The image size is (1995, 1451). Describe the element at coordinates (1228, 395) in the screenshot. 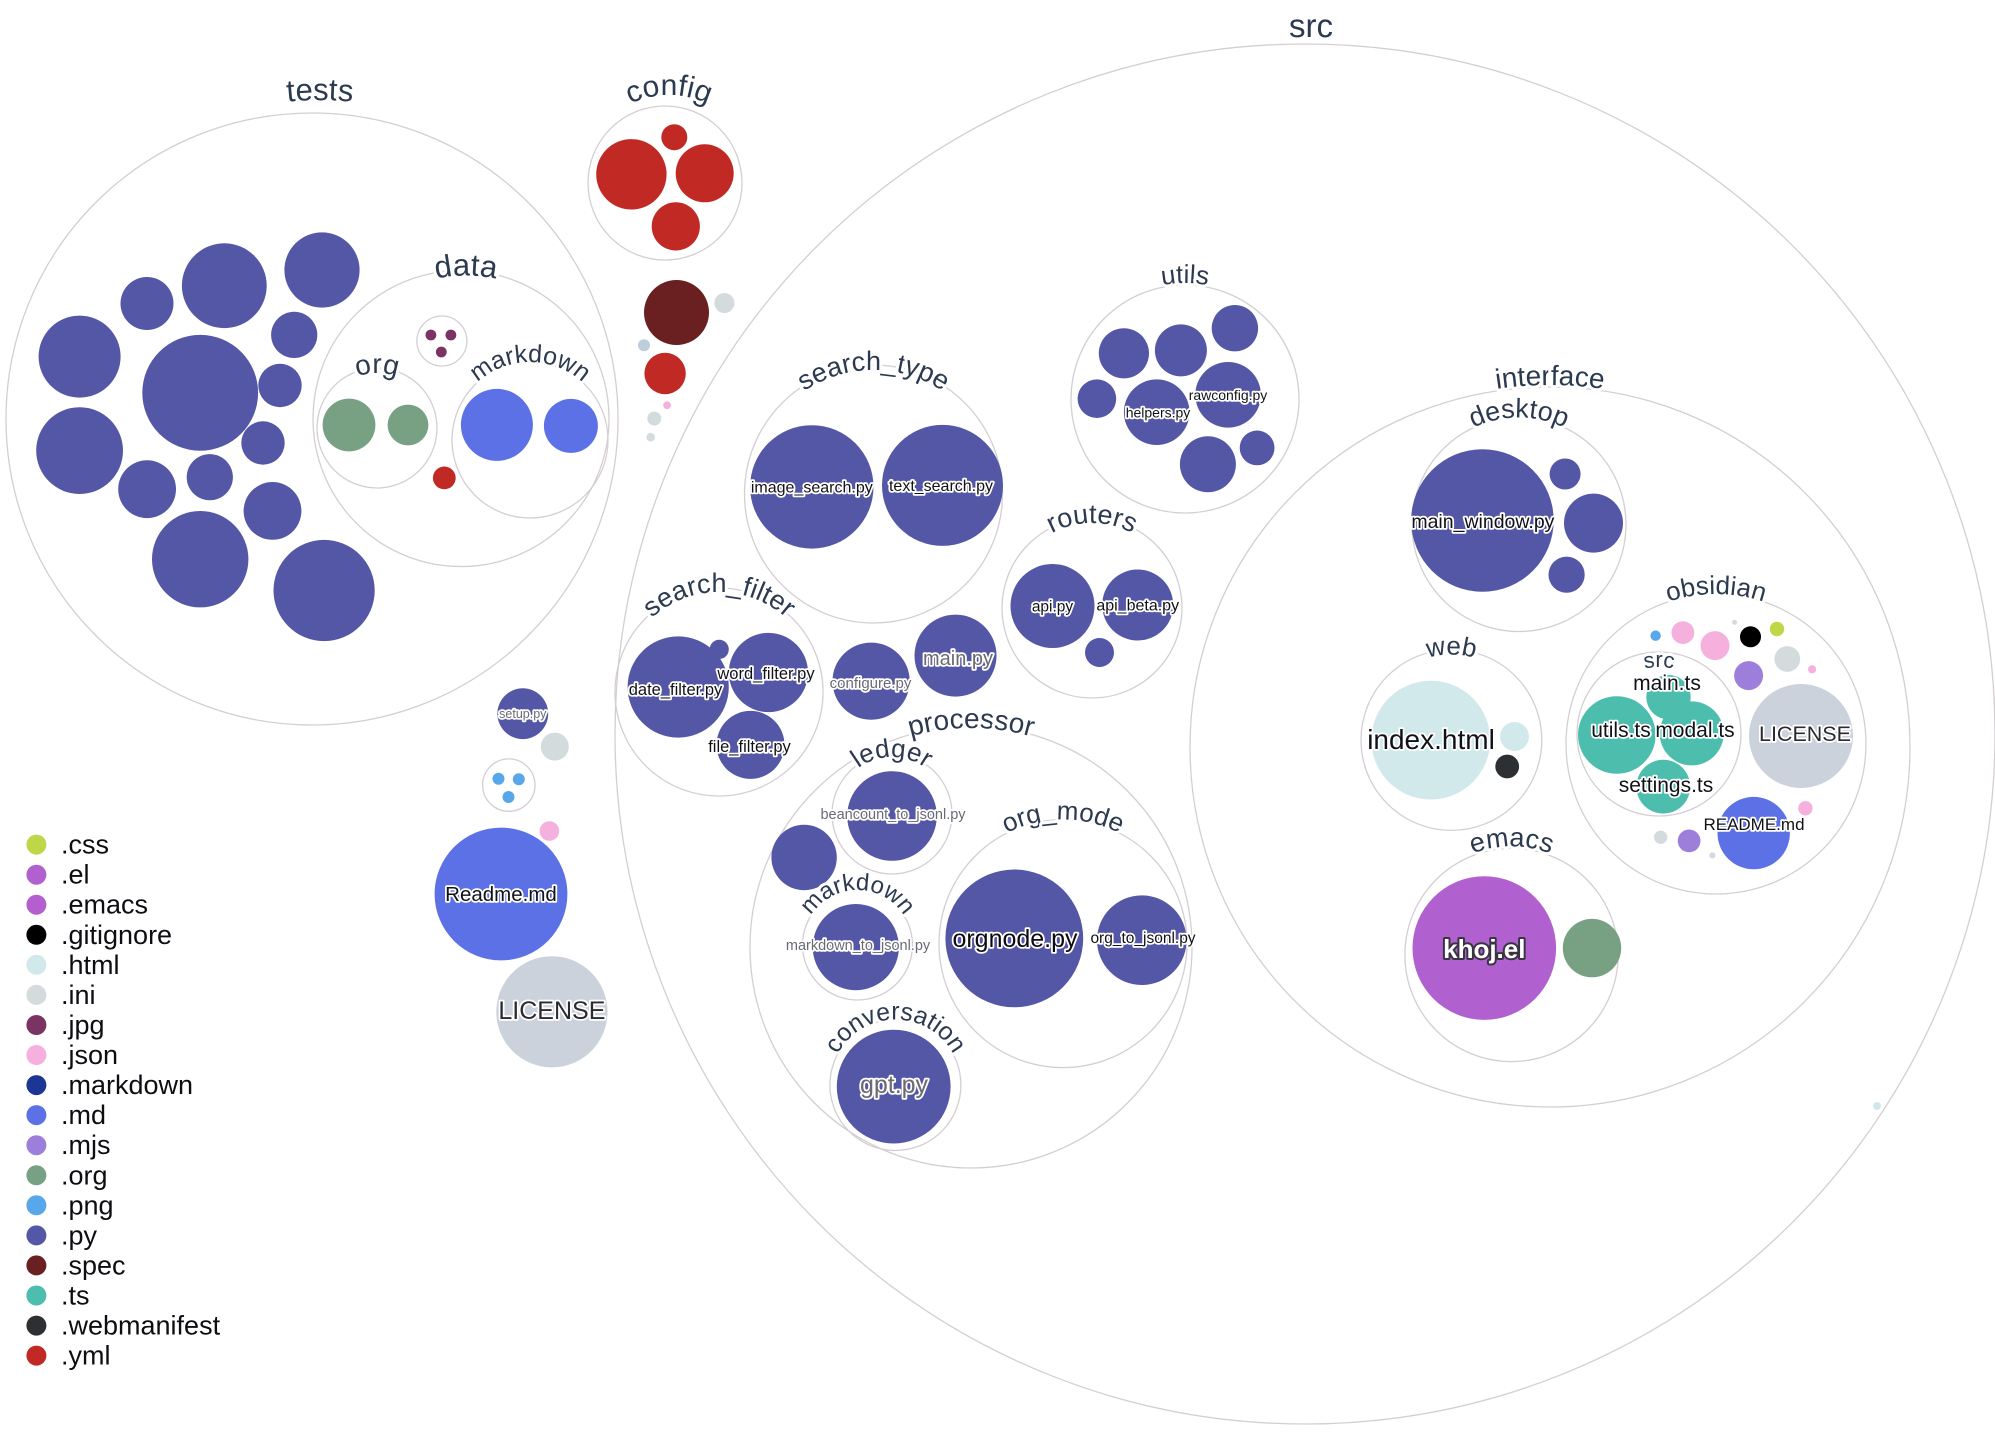

I see `svg-text: rawconfig.py` at that location.